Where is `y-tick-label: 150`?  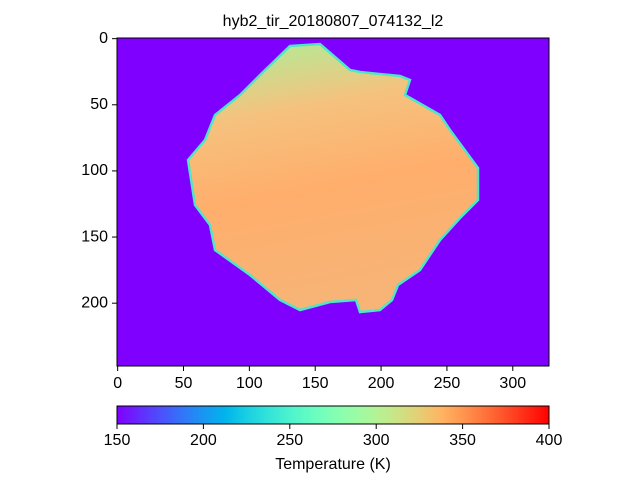
y-tick-label: 150 is located at coordinates (94, 236).